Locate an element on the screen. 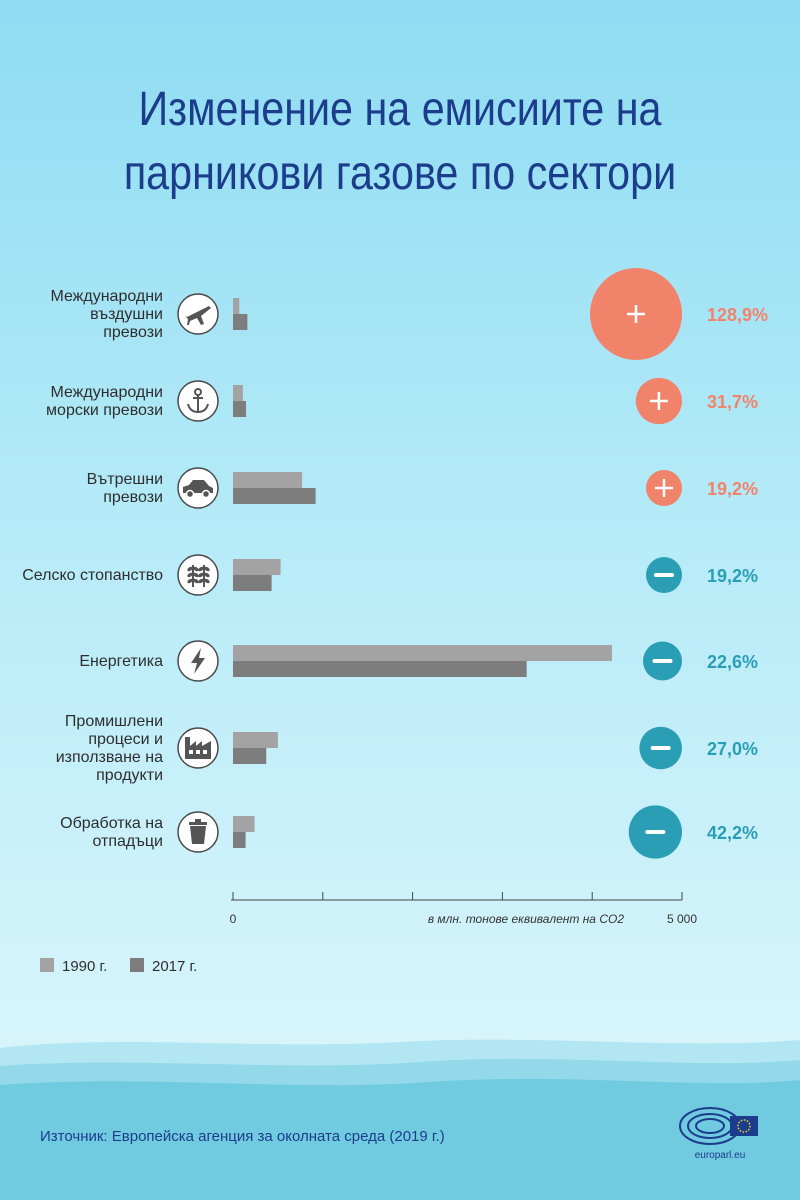 This screenshot has width=800, height=1200. europarl-logo is located at coordinates (720, 1132).